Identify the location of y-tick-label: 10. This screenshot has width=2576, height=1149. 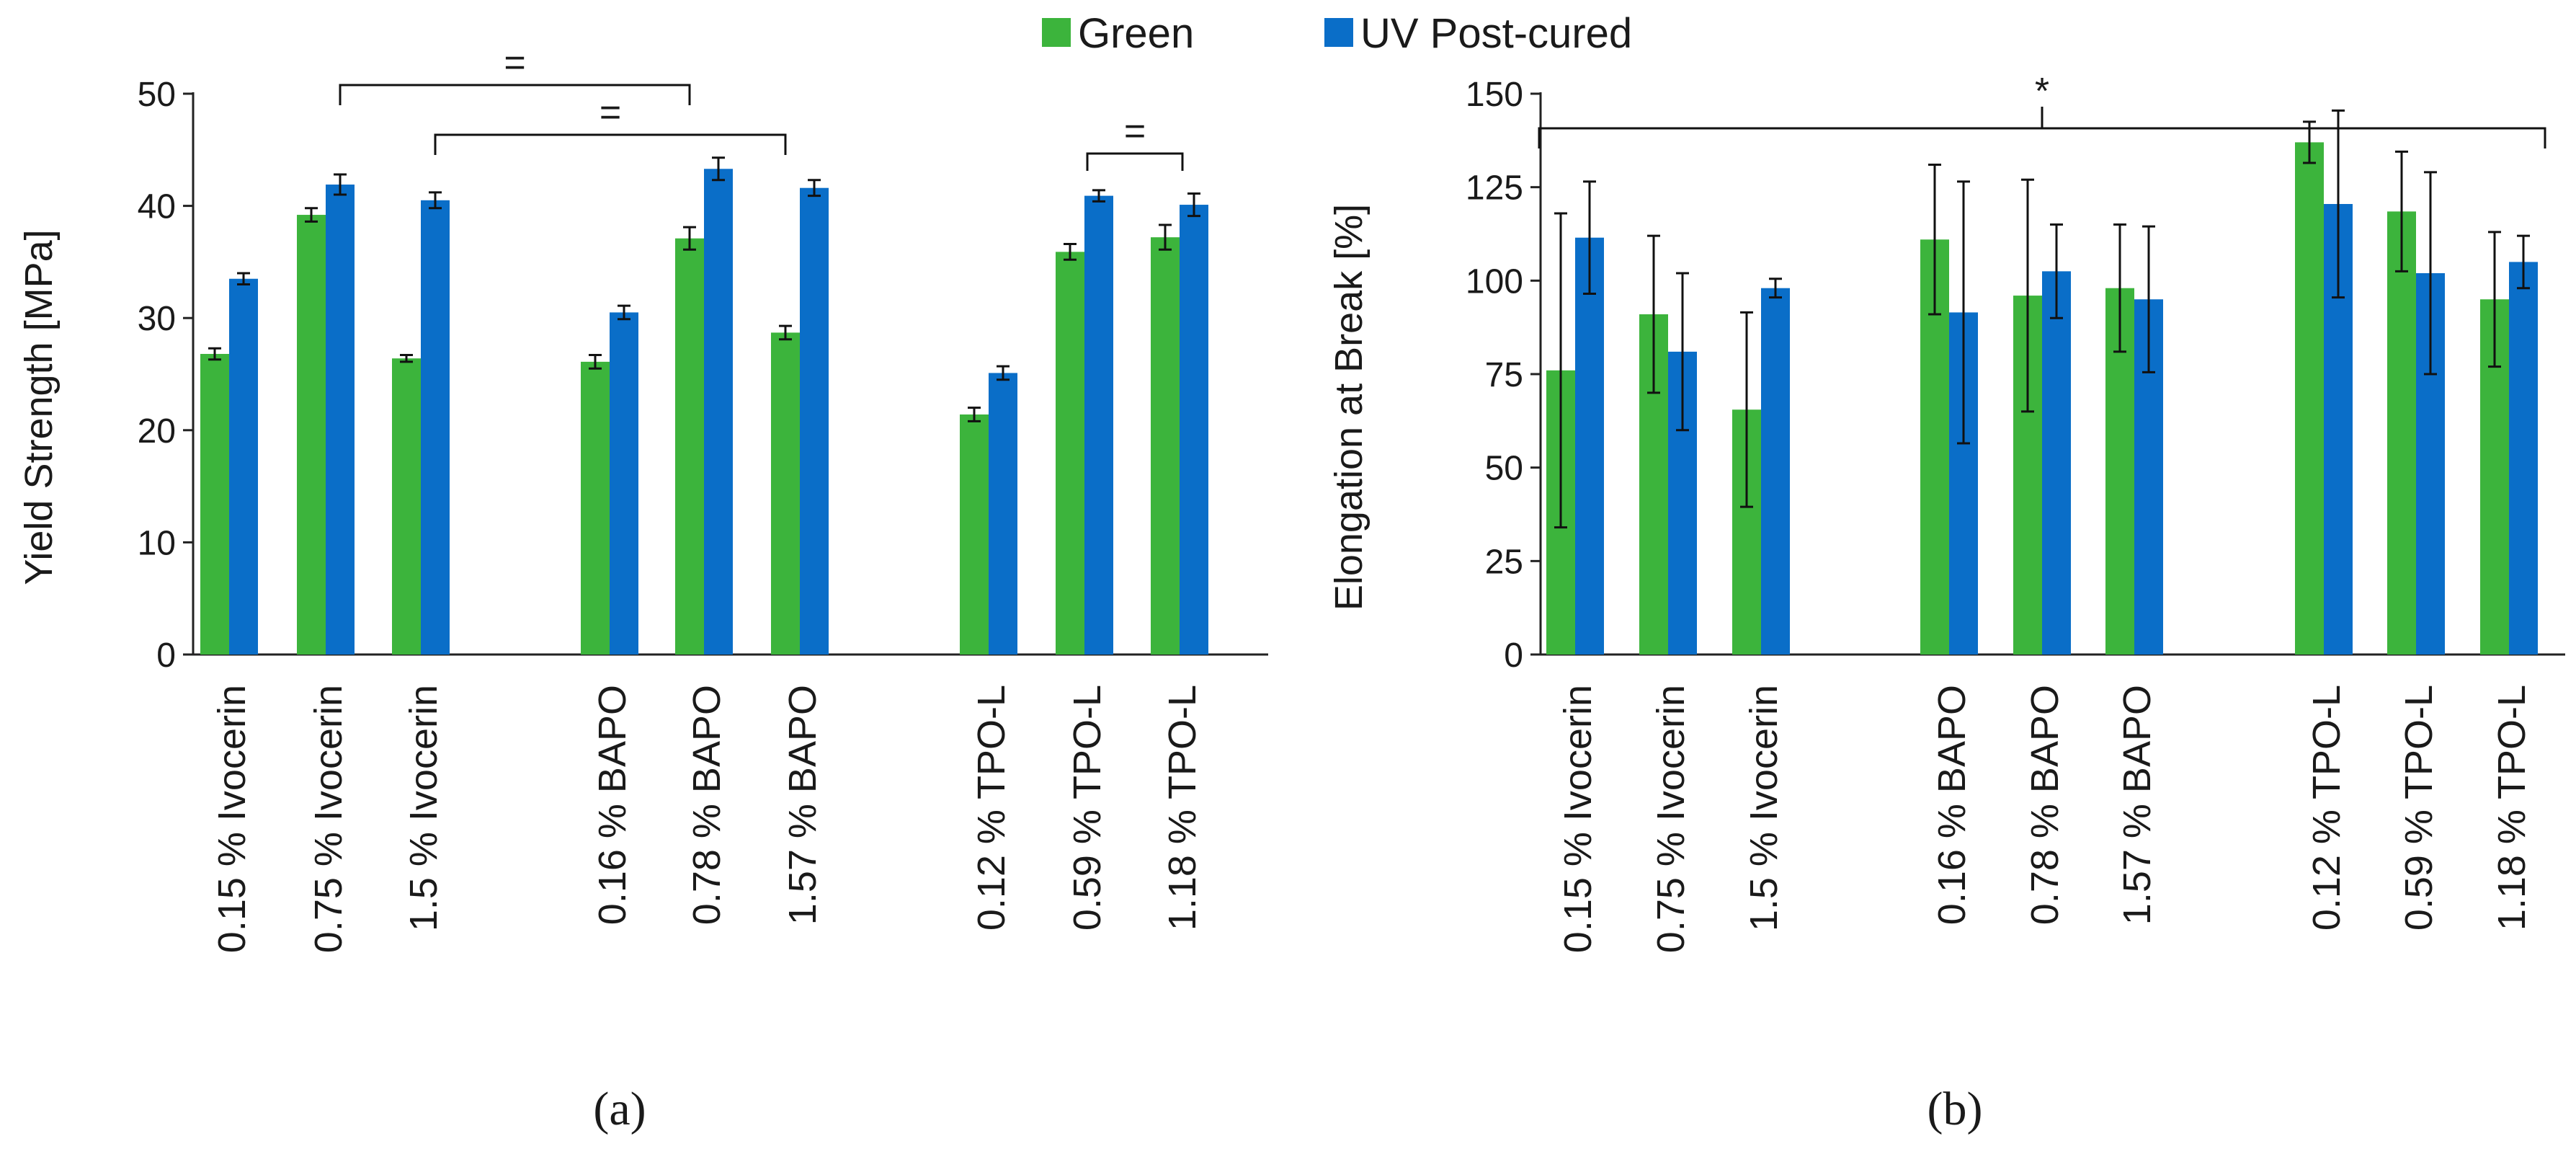
(157, 543).